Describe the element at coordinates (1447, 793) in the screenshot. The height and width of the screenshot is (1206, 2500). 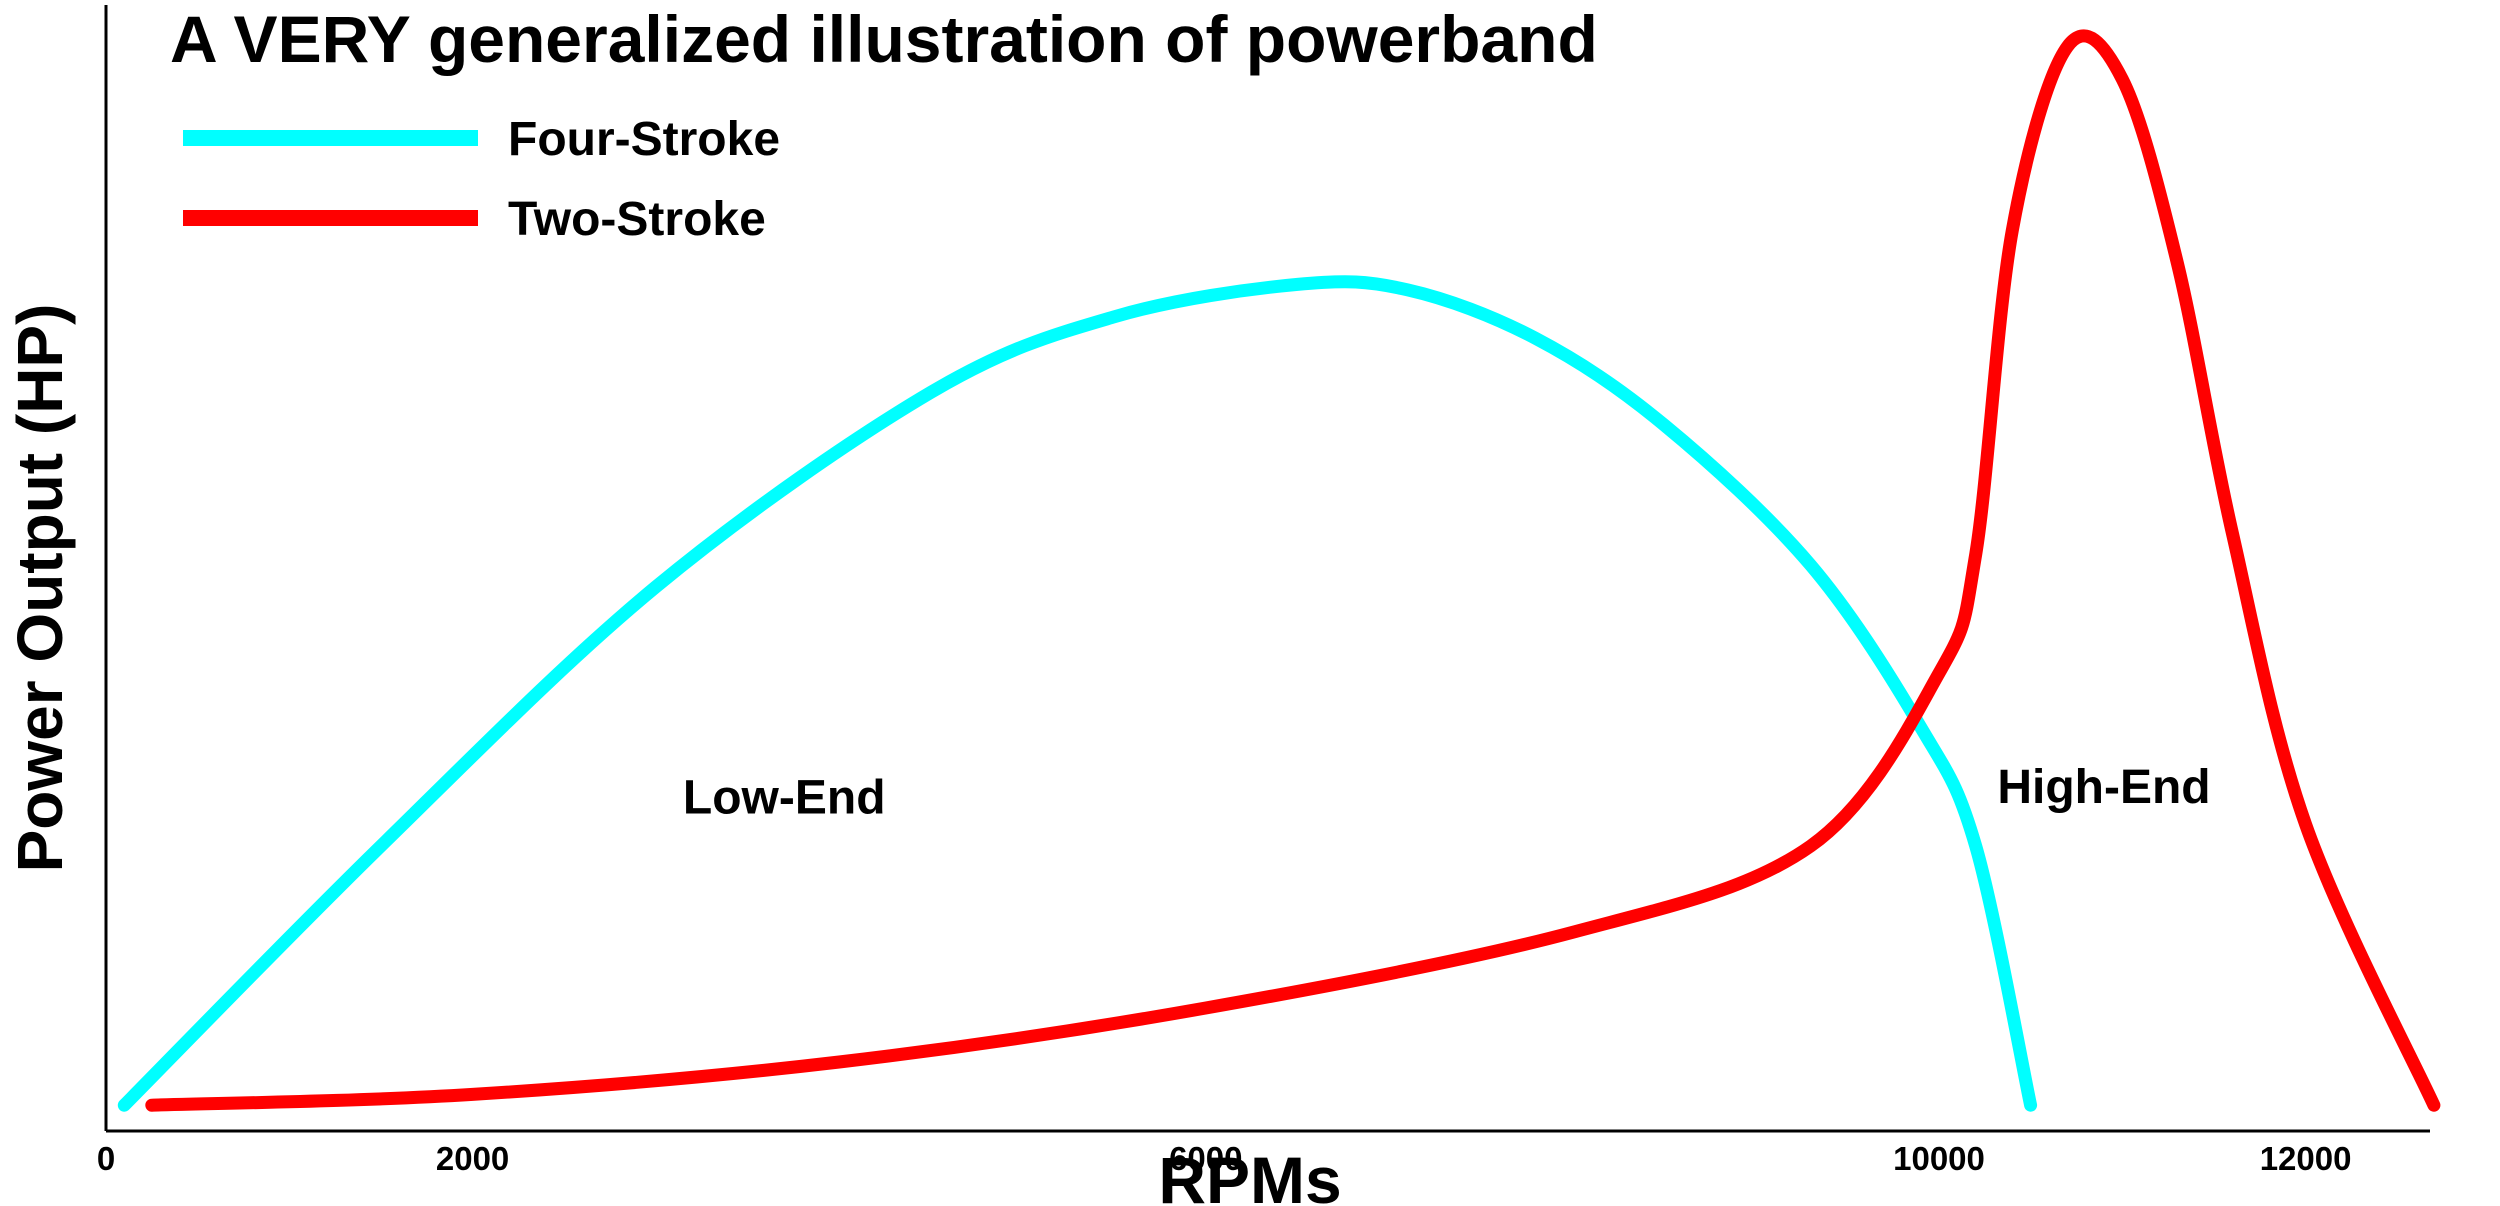
I see `annotations: Low-End High-End` at that location.